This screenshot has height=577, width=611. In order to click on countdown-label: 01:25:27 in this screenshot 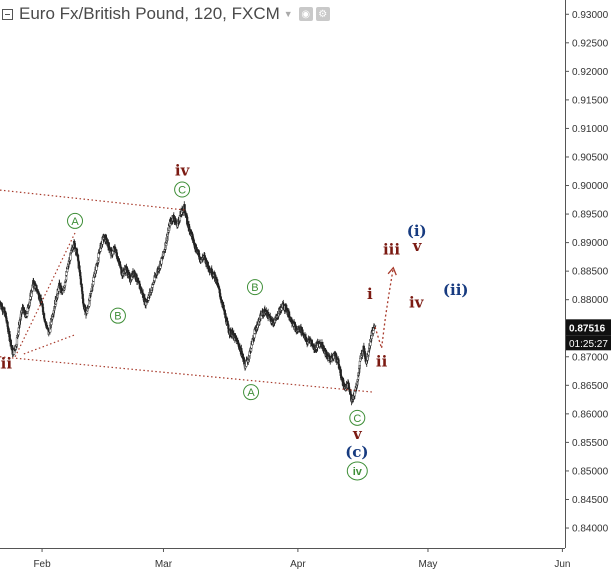, I will do `click(588, 344)`.